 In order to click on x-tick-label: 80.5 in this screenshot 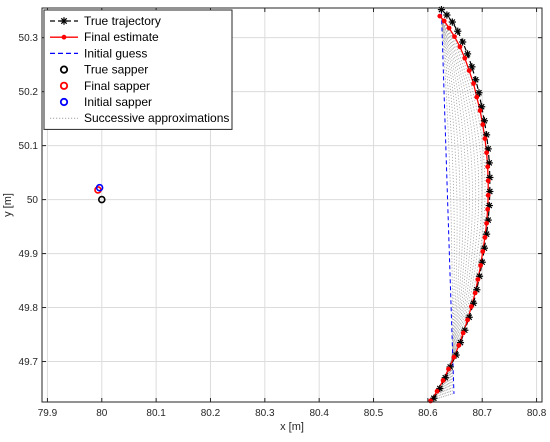, I will do `click(374, 413)`.